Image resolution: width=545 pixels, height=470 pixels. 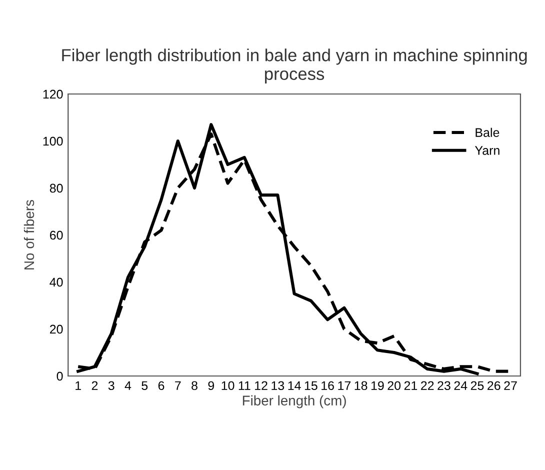 I want to click on x-tick-label: 22, so click(x=427, y=385).